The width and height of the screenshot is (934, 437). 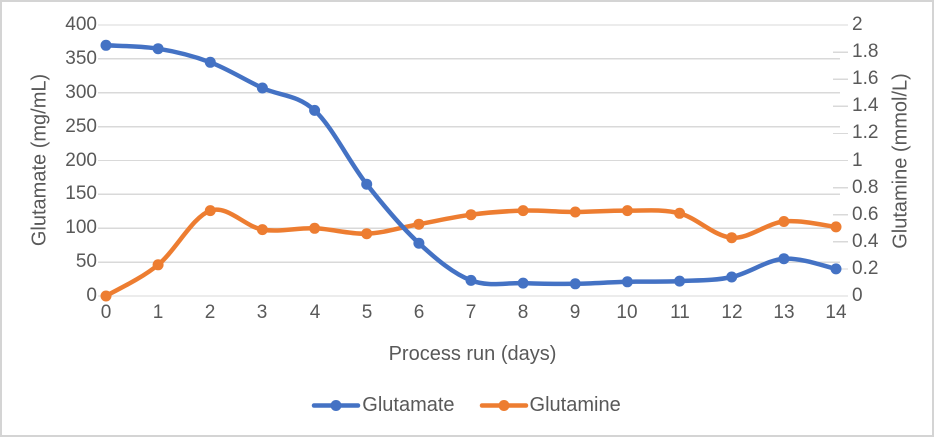 What do you see at coordinates (865, 241) in the screenshot?
I see `right-axis-tick-label: 0.4` at bounding box center [865, 241].